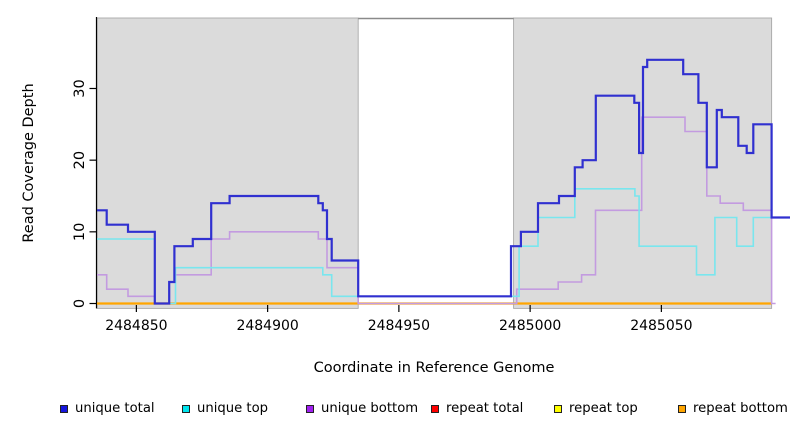 Image resolution: width=792 pixels, height=432 pixels. Describe the element at coordinates (233, 408) in the screenshot. I see `legend-label: unique top` at that location.